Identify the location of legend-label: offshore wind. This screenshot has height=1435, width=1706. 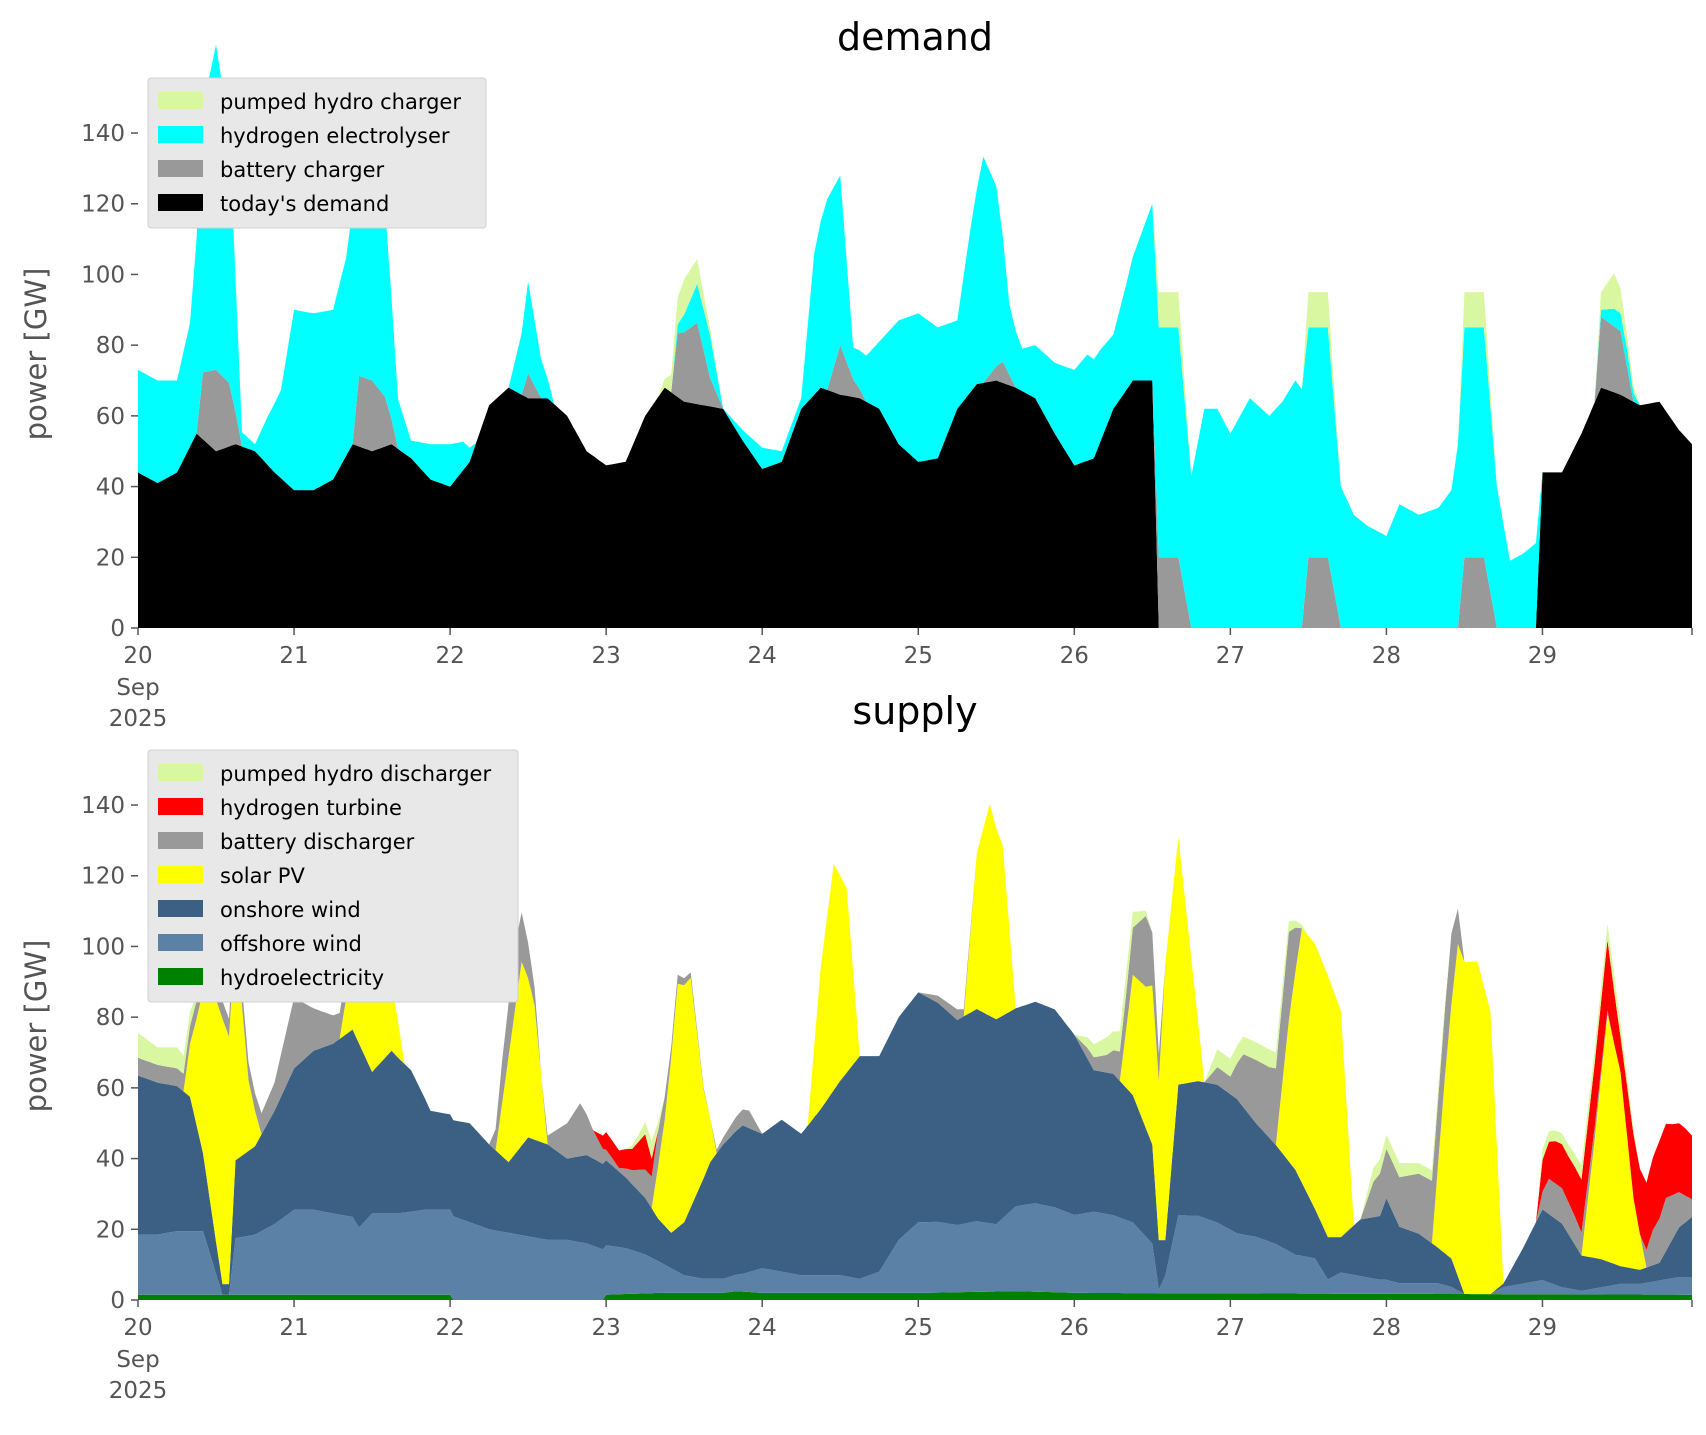
(291, 944).